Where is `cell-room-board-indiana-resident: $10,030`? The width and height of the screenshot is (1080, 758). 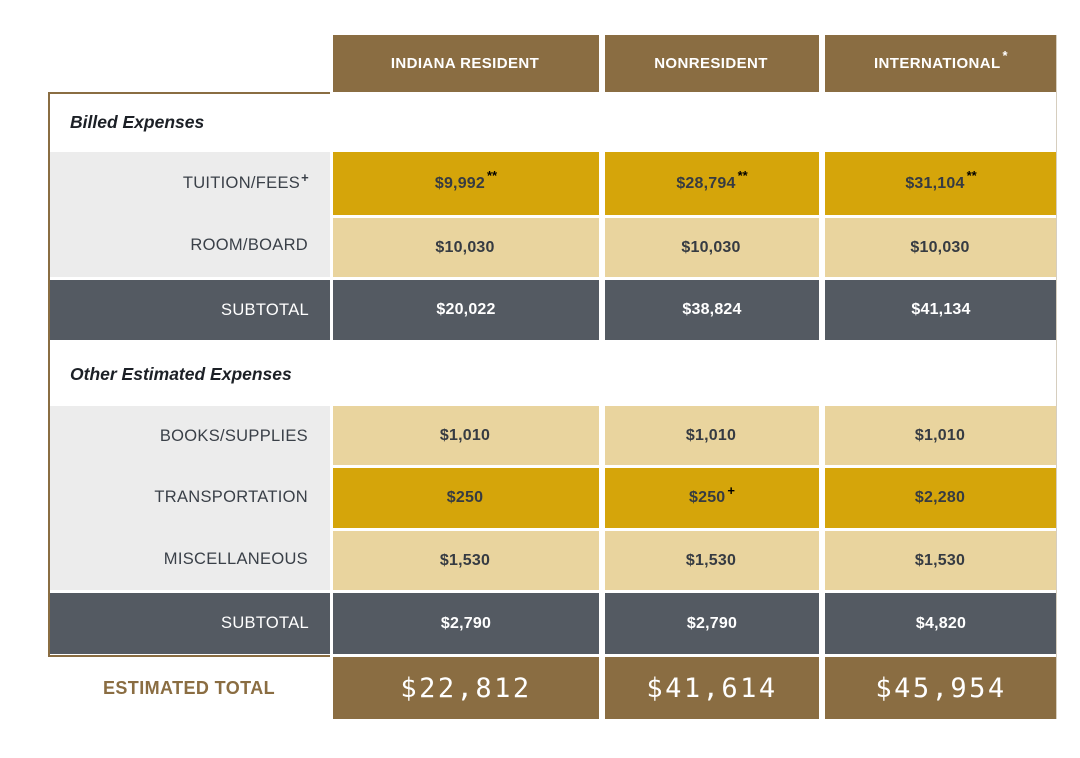 cell-room-board-indiana-resident: $10,030 is located at coordinates (466, 249).